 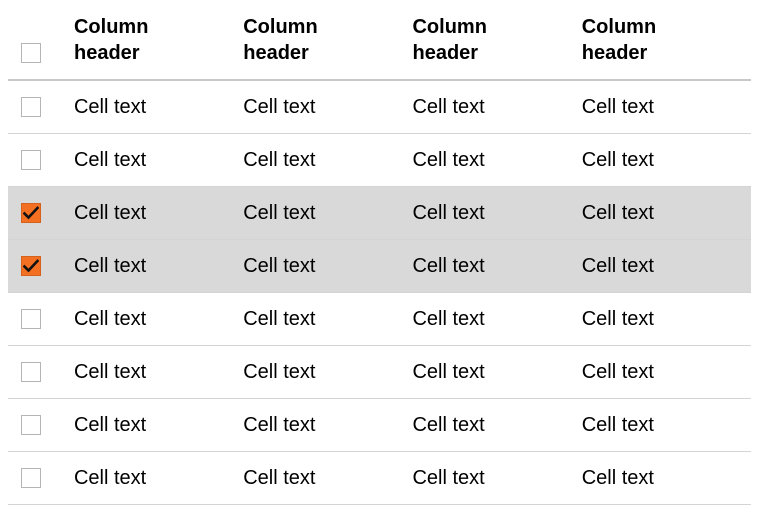 What do you see at coordinates (327, 40) in the screenshot?
I see `column-header-2: Column header` at bounding box center [327, 40].